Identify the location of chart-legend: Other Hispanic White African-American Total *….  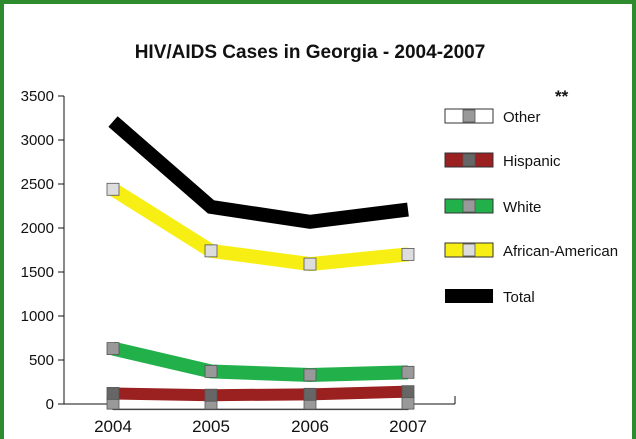
(531, 196).